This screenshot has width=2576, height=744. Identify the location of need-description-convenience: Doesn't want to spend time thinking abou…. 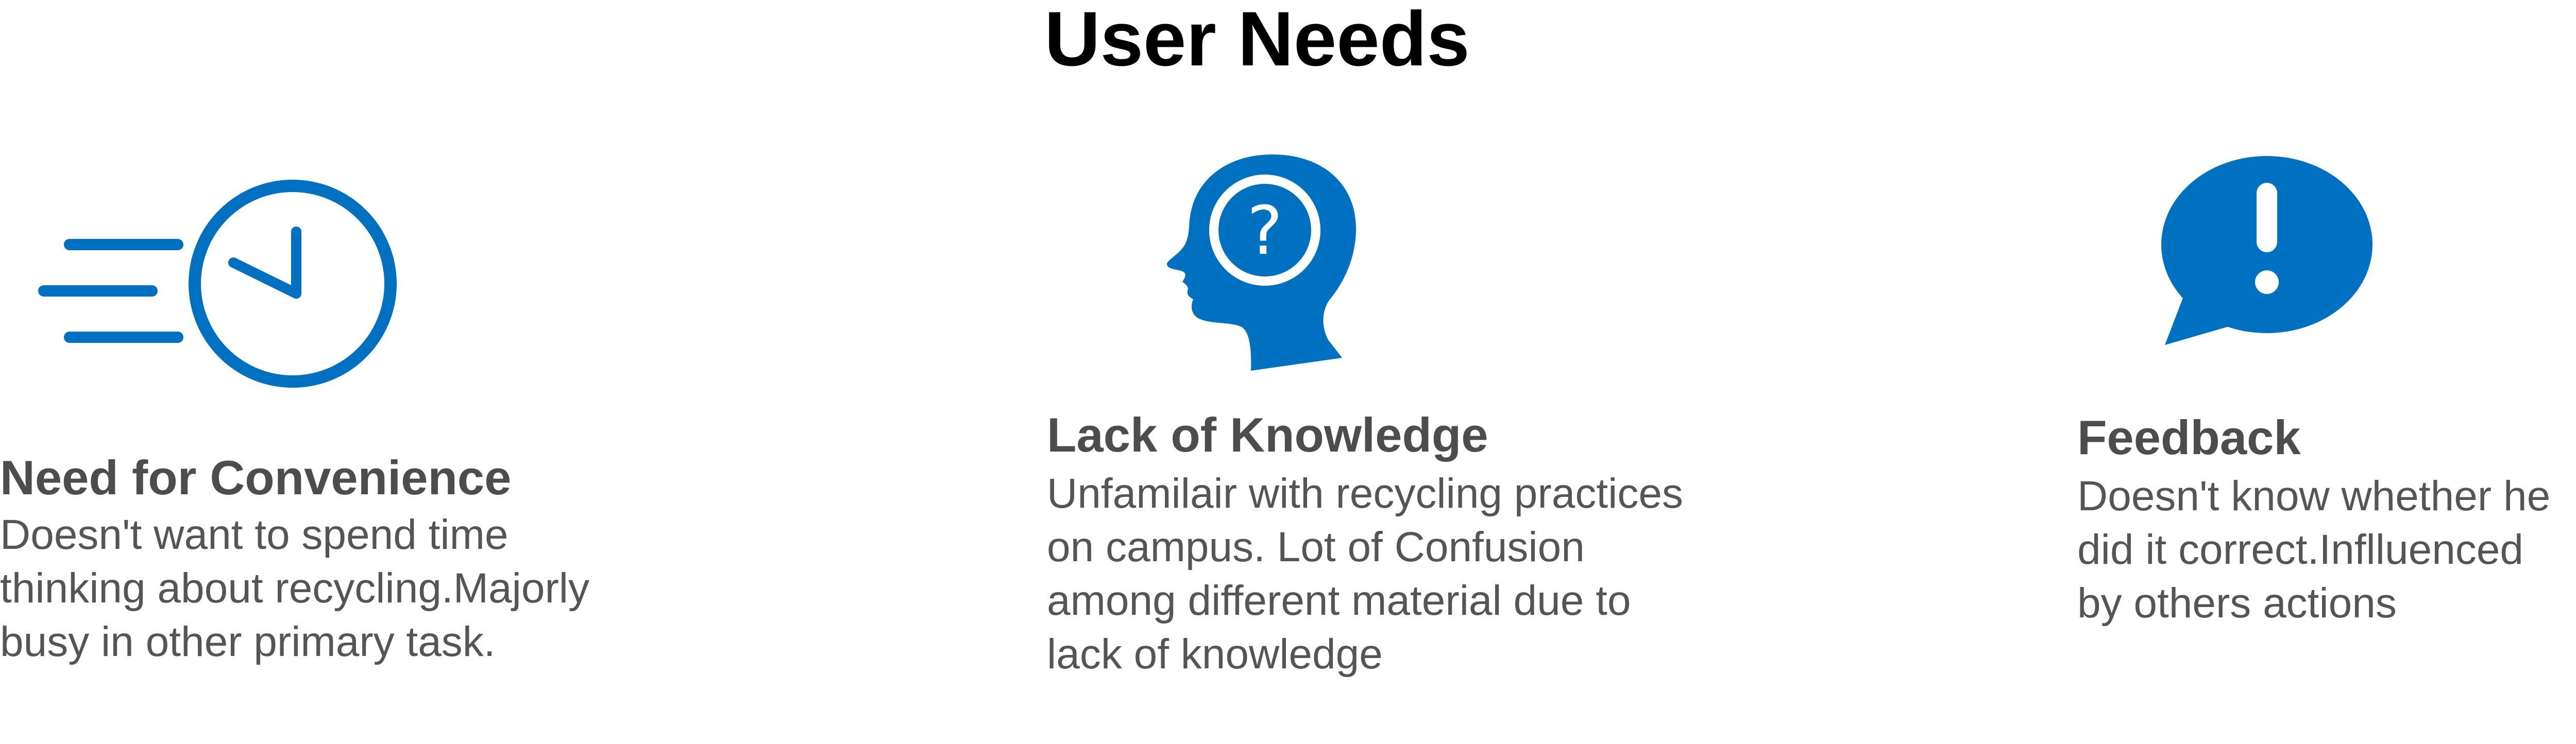
(294, 588).